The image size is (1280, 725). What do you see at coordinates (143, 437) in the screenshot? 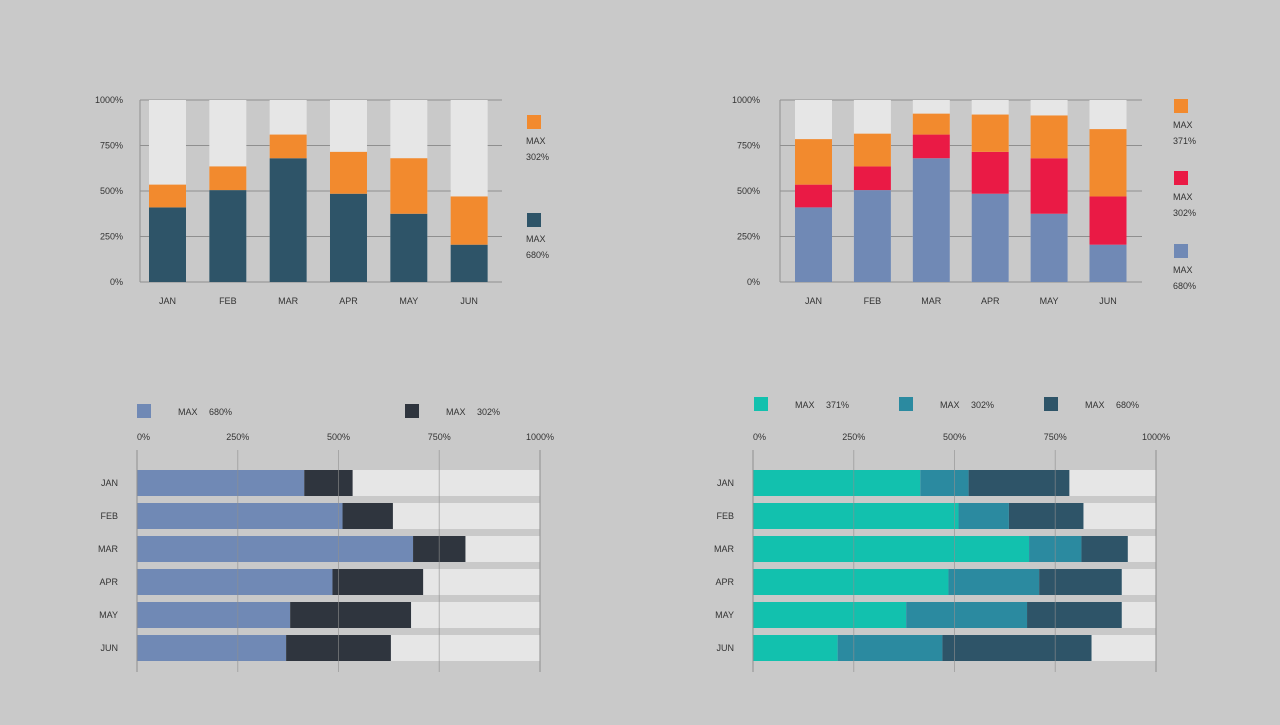
I see `chart-bottom-left-x-tick-label: 0%` at bounding box center [143, 437].